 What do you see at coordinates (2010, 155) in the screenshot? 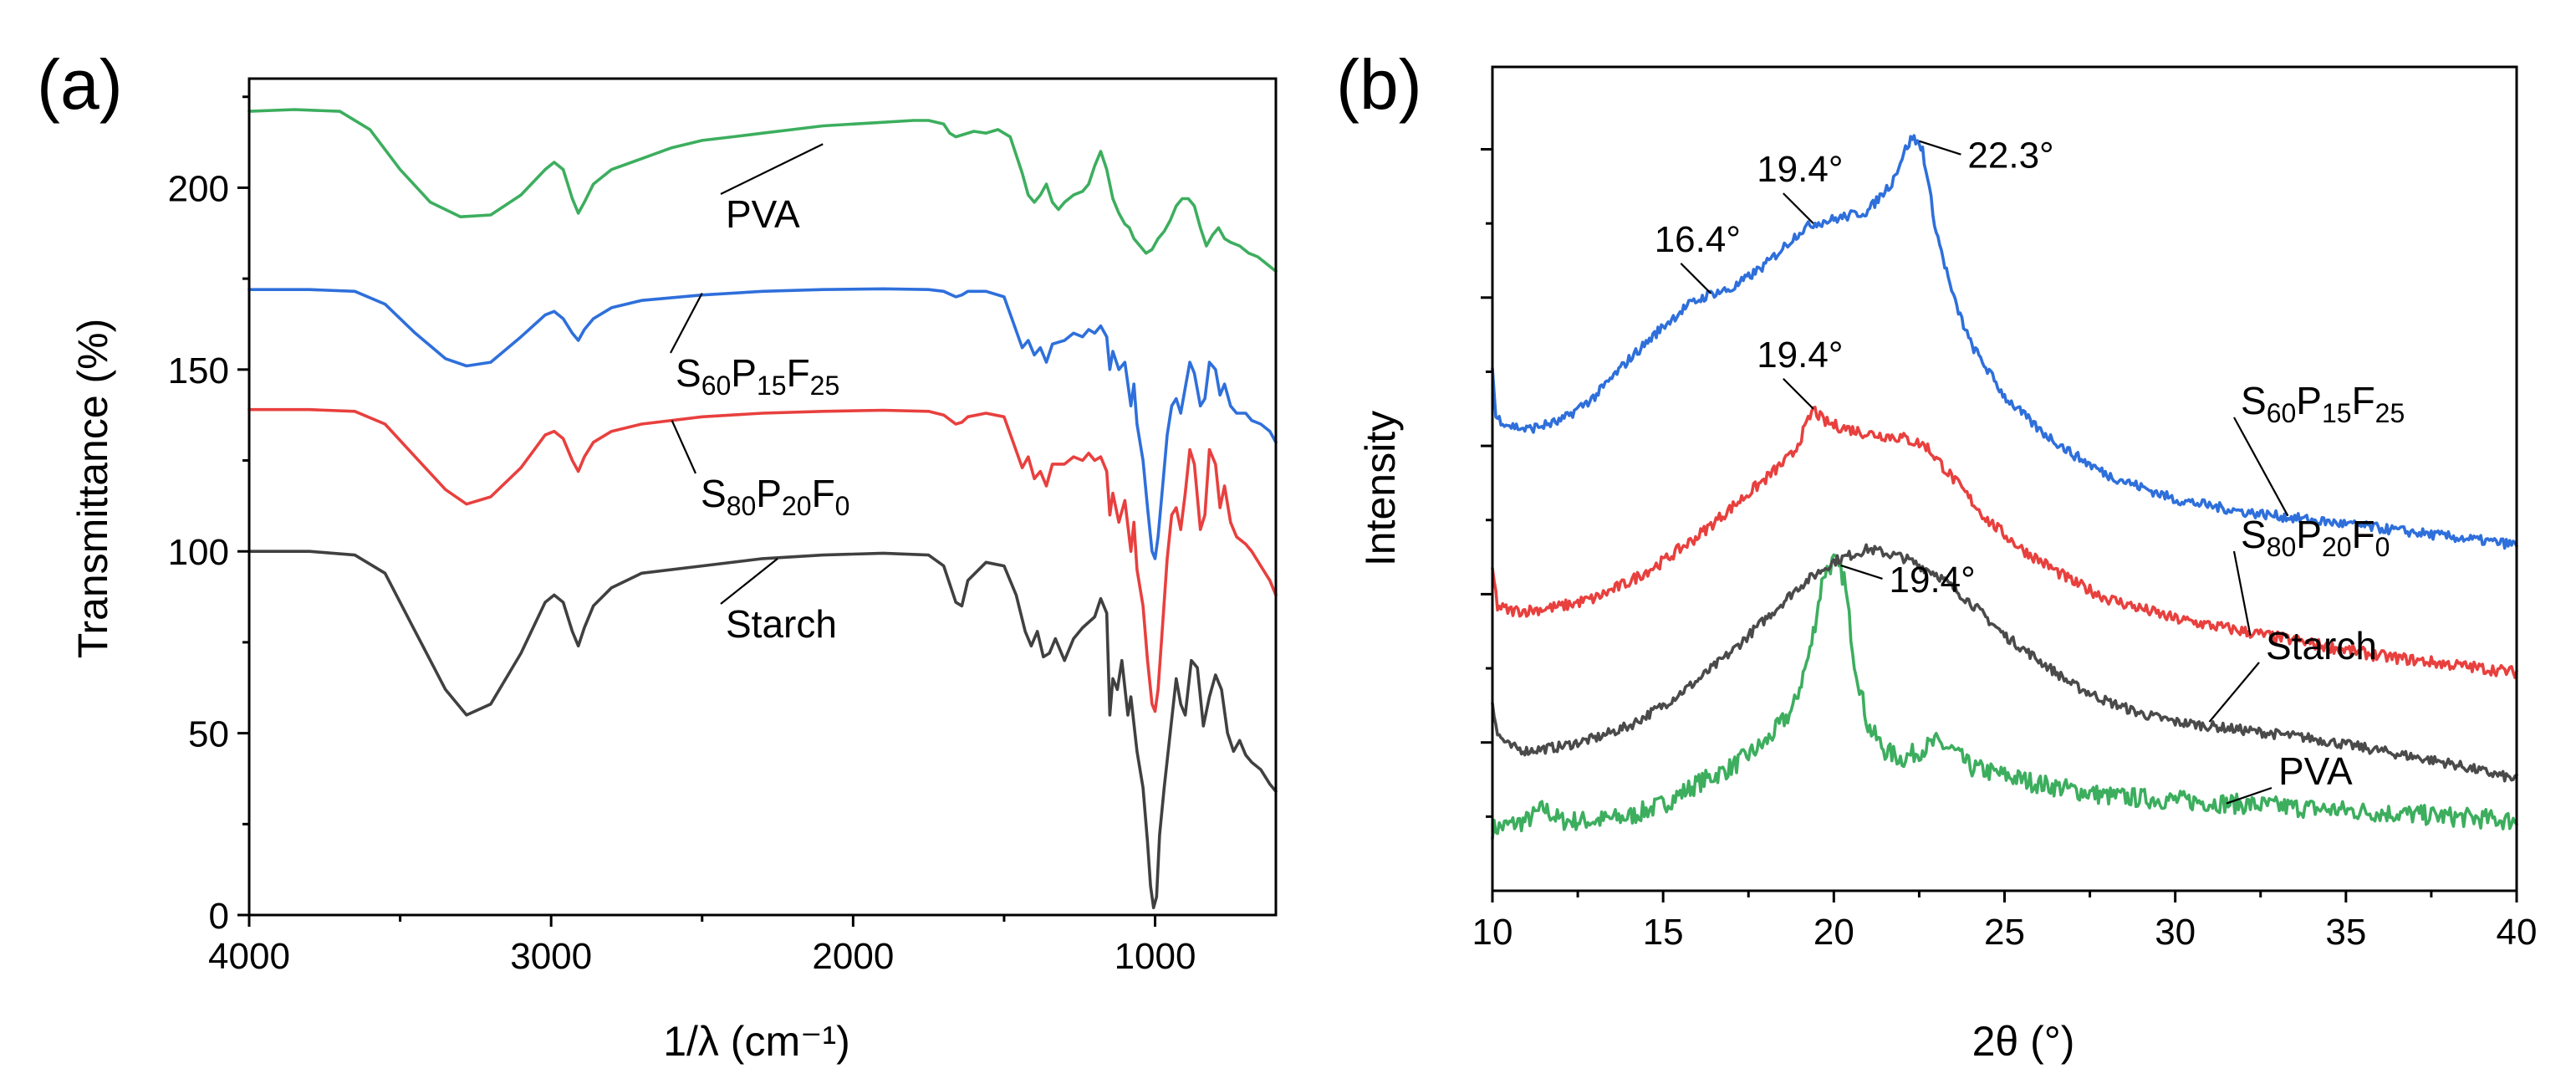
I see `panel-b-peak-label: 22.3°` at bounding box center [2010, 155].